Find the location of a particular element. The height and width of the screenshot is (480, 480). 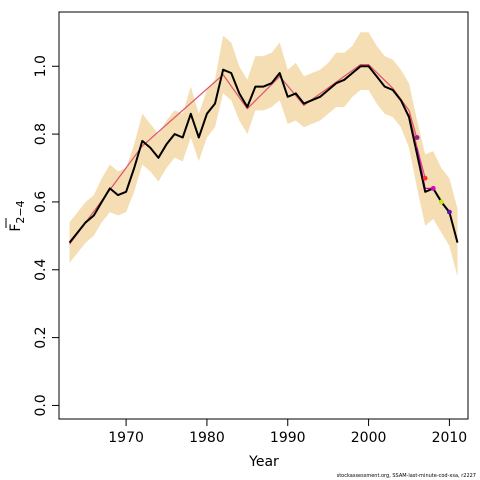

y-axis-title-main: F is located at coordinates (16, 228).